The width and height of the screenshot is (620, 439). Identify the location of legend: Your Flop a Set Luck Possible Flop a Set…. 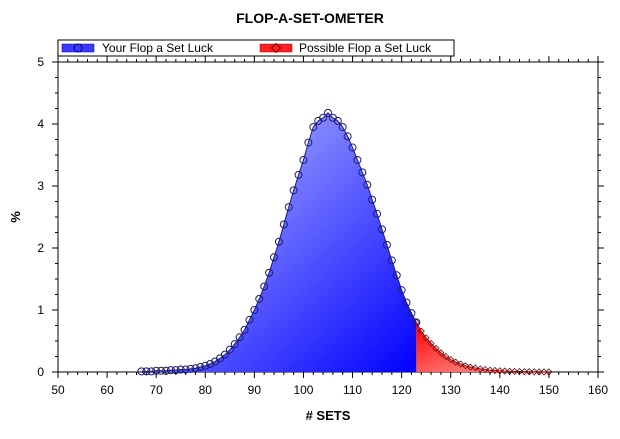
(256, 48).